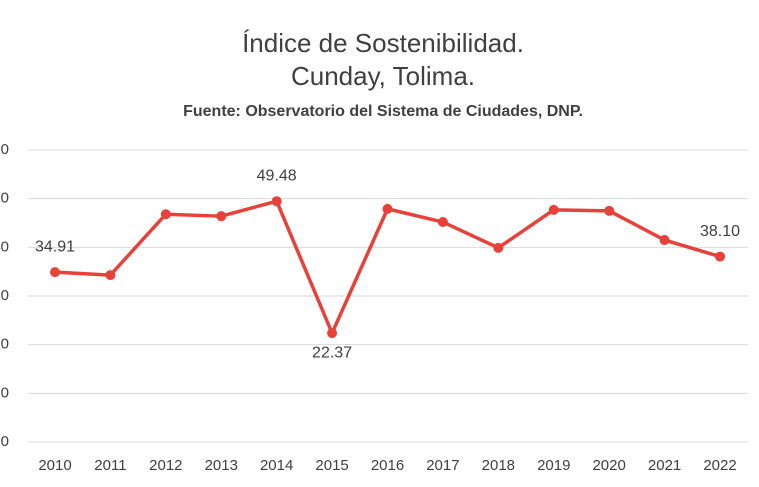  I want to click on x-tick-label: 2020, so click(608, 465).